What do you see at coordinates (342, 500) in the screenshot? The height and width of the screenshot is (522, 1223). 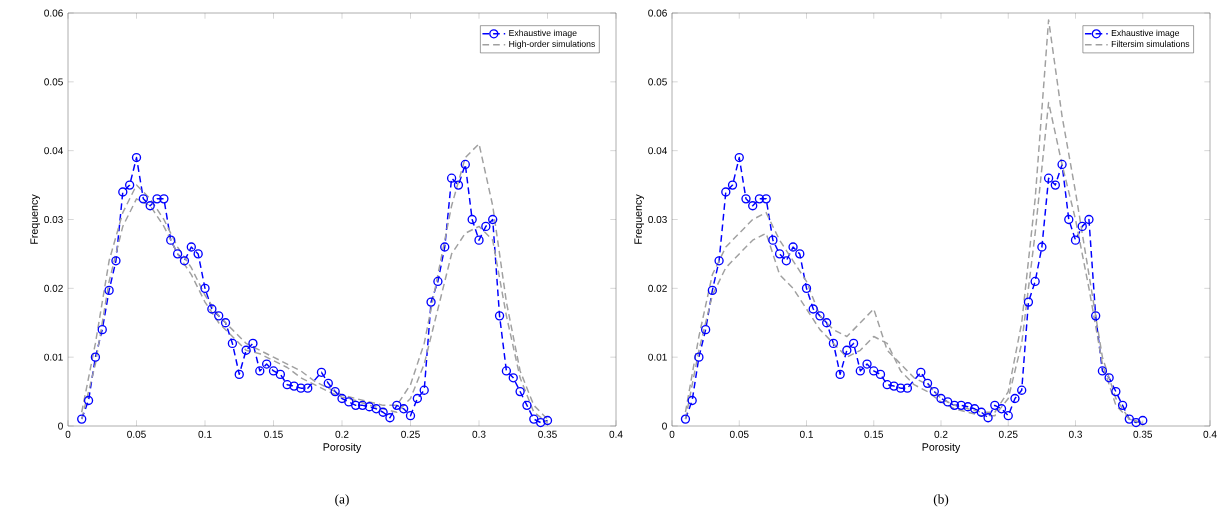 I see `text: (a)` at bounding box center [342, 500].